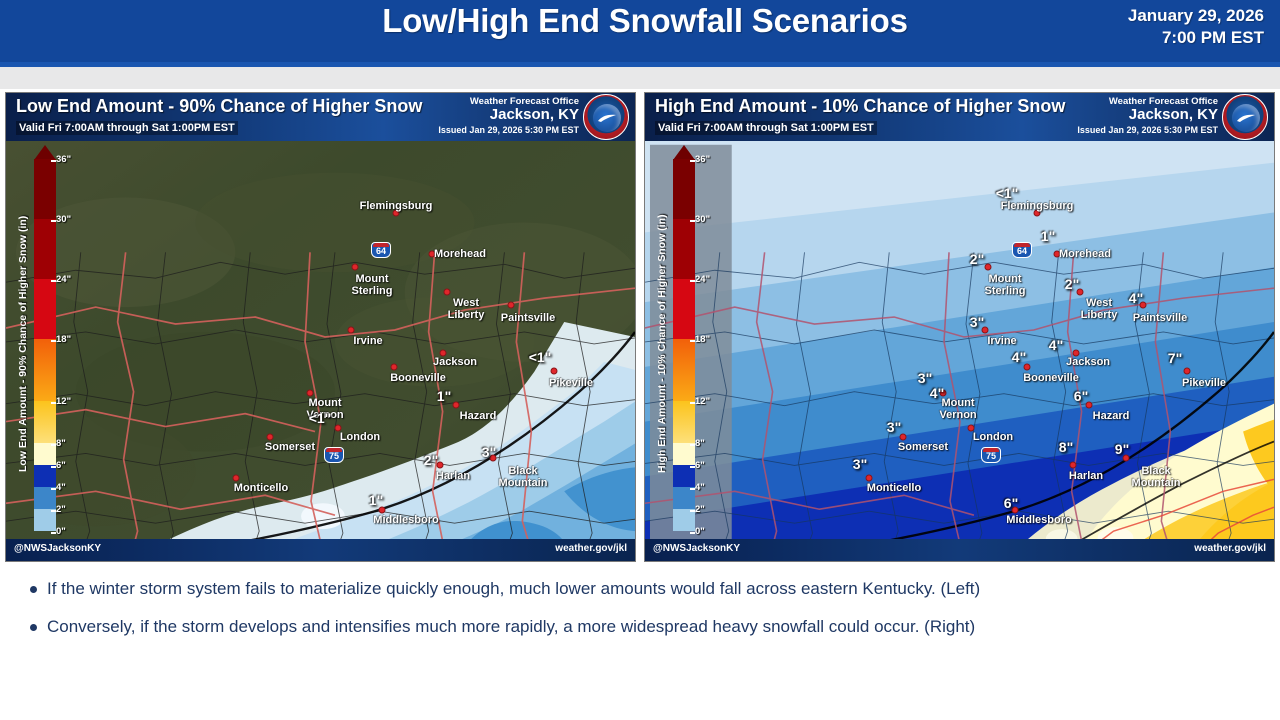 This screenshot has height=720, width=1280. What do you see at coordinates (127, 128) in the screenshot?
I see `map-valid-low-end: Valid Fri 7:00AM through Sat 1:00PM EST` at bounding box center [127, 128].